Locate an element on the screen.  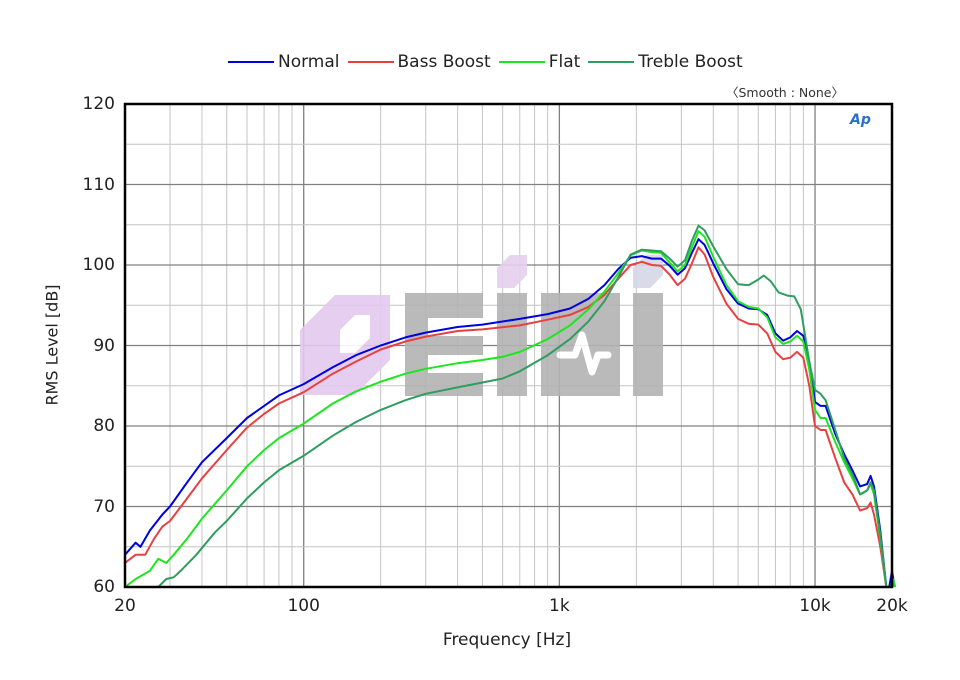
y-tick-label: 100 is located at coordinates (98, 265).